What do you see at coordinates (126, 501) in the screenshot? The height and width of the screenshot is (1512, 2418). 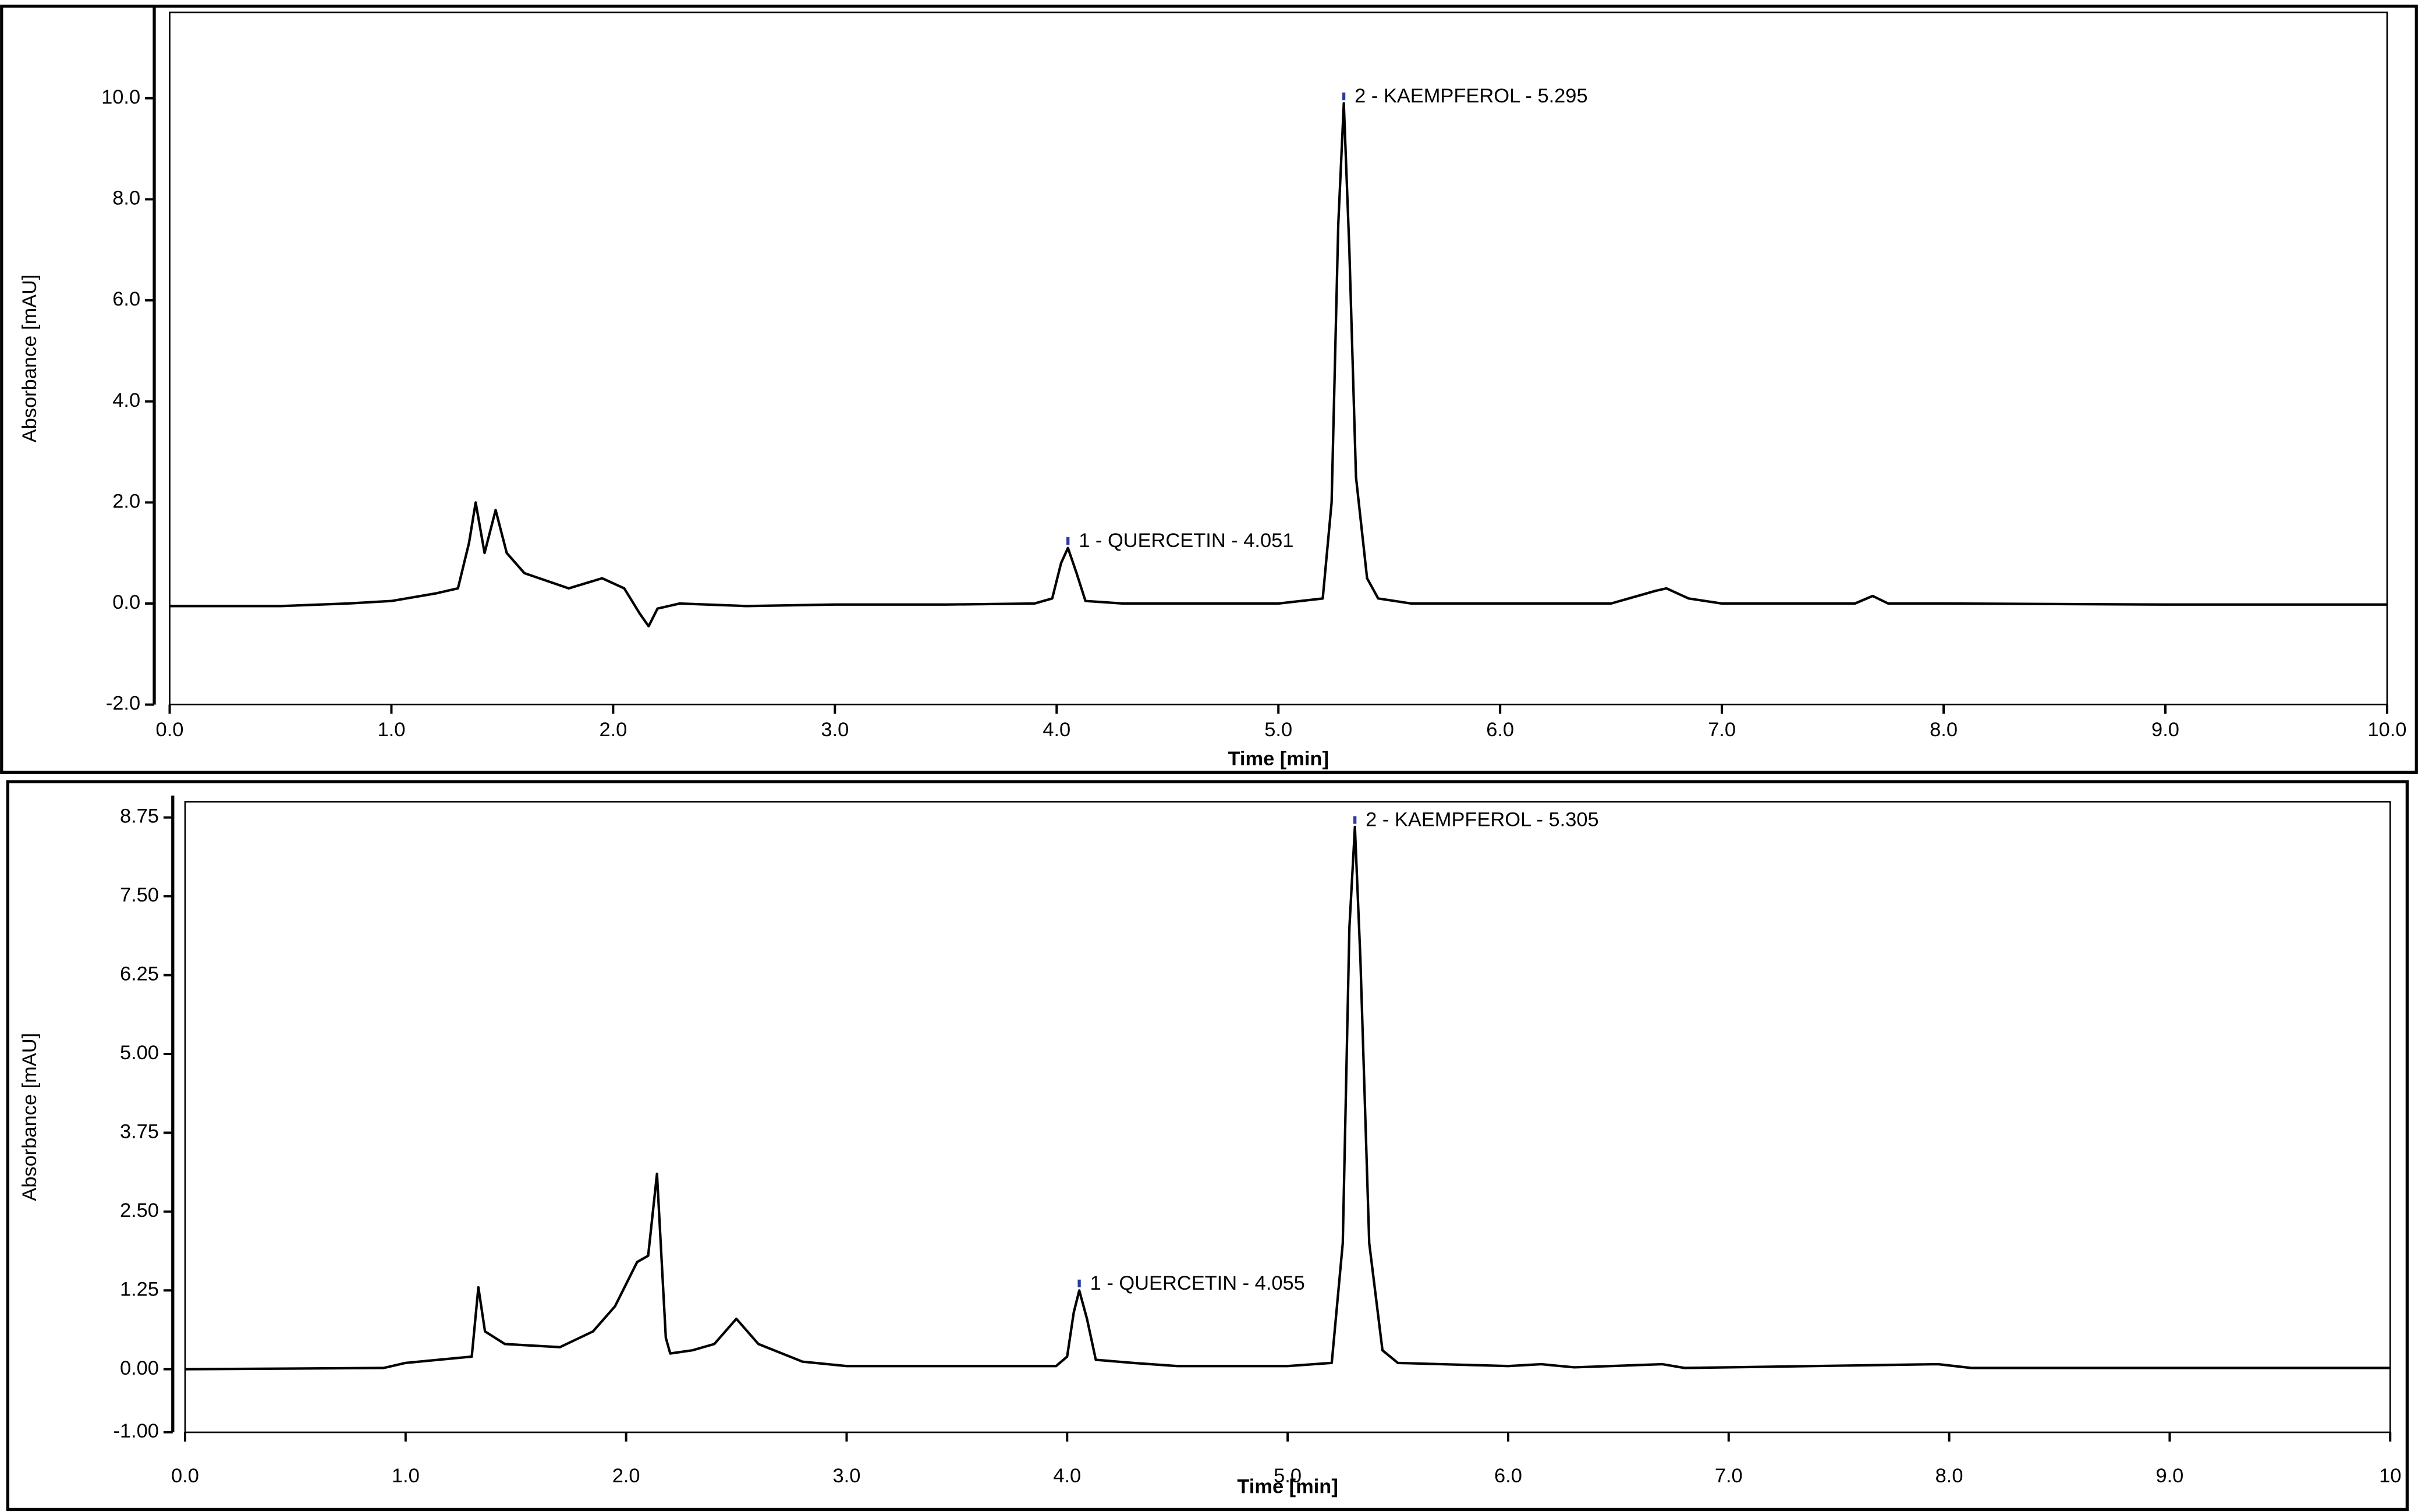 I see `y-tick-label: 2.0` at bounding box center [126, 501].